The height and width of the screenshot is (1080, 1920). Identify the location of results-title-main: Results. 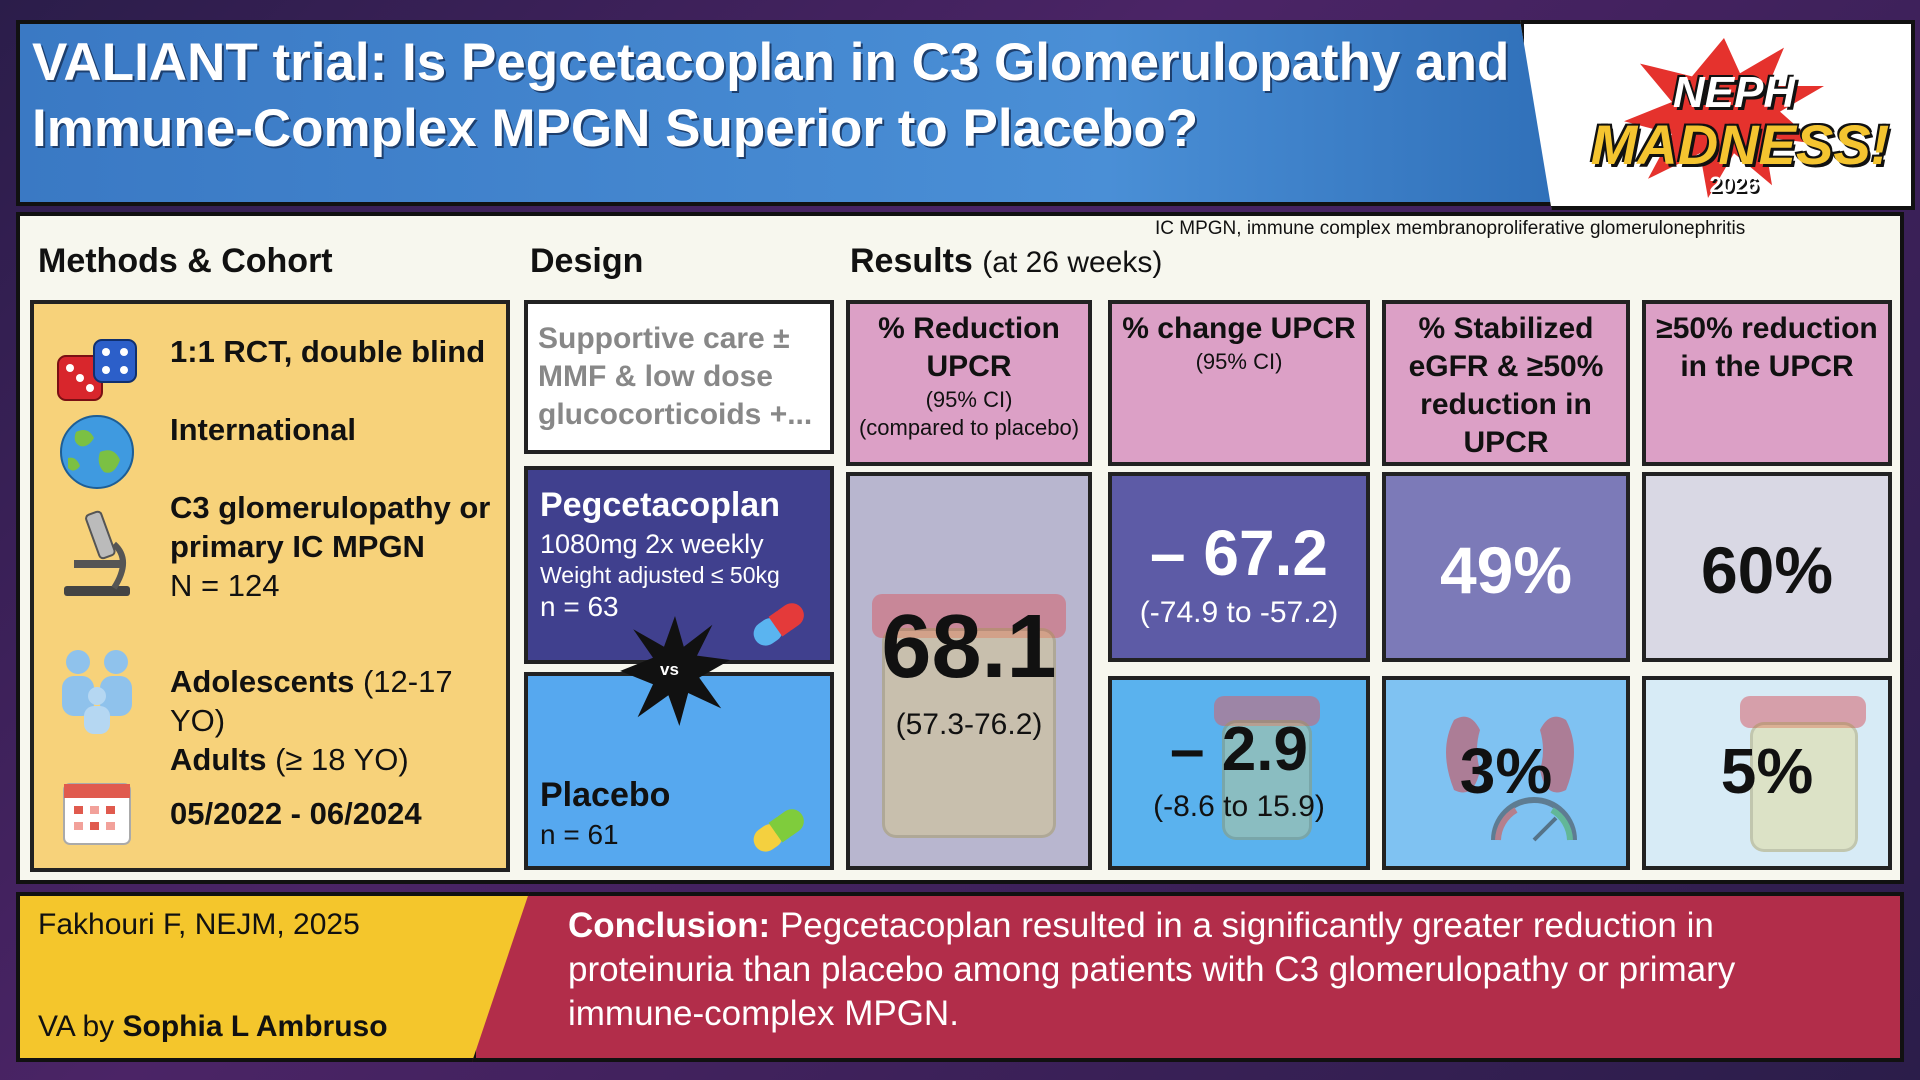
(911, 261).